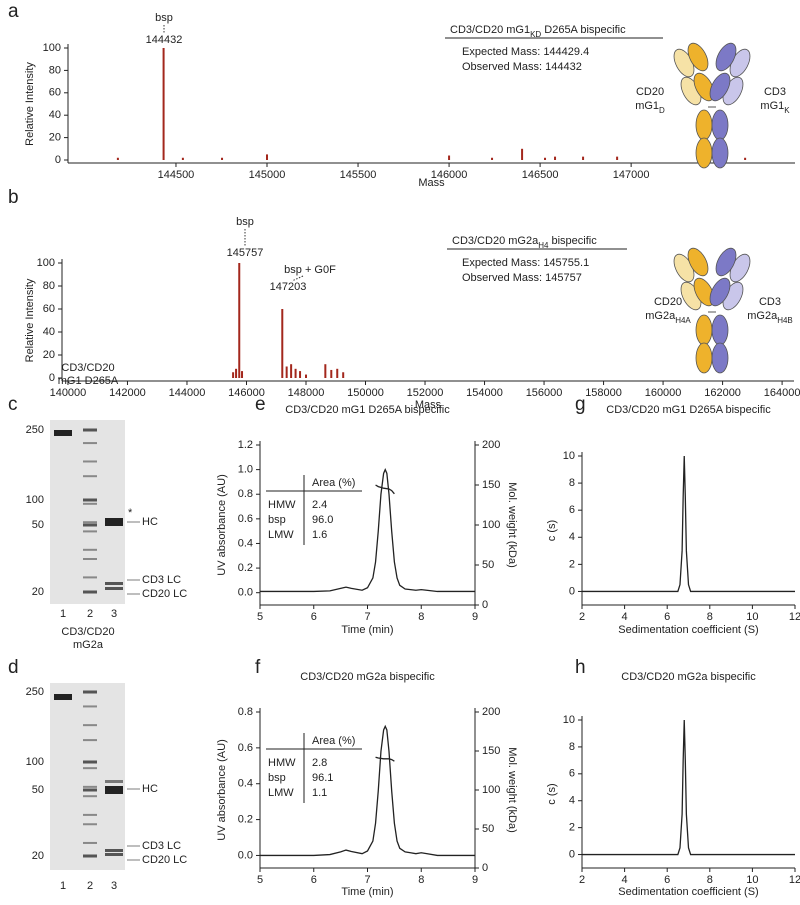 The height and width of the screenshot is (905, 800). What do you see at coordinates (187, 393) in the screenshot?
I see `x-tick-label: 144000` at bounding box center [187, 393].